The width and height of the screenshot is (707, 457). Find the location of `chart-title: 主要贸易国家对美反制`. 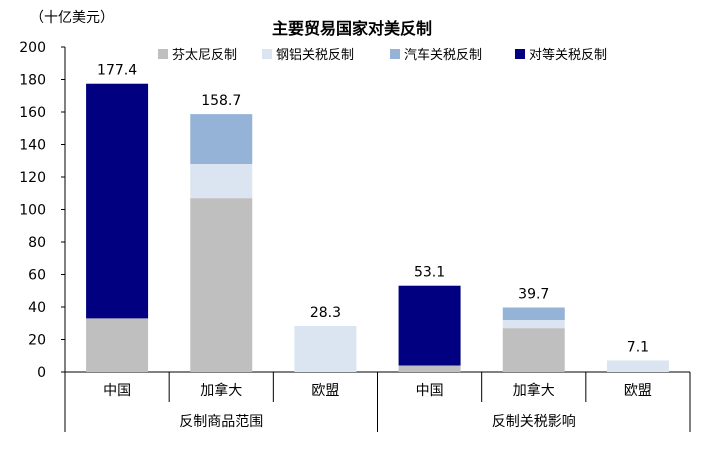

chart-title: 主要贸易国家对美反制 is located at coordinates (352, 28).